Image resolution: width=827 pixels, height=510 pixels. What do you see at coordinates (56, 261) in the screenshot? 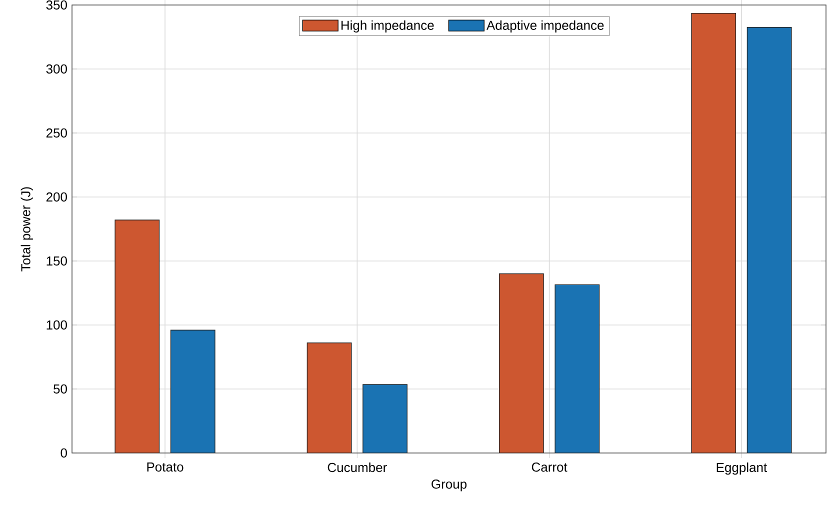
I see `y-tick-label: 150` at bounding box center [56, 261].